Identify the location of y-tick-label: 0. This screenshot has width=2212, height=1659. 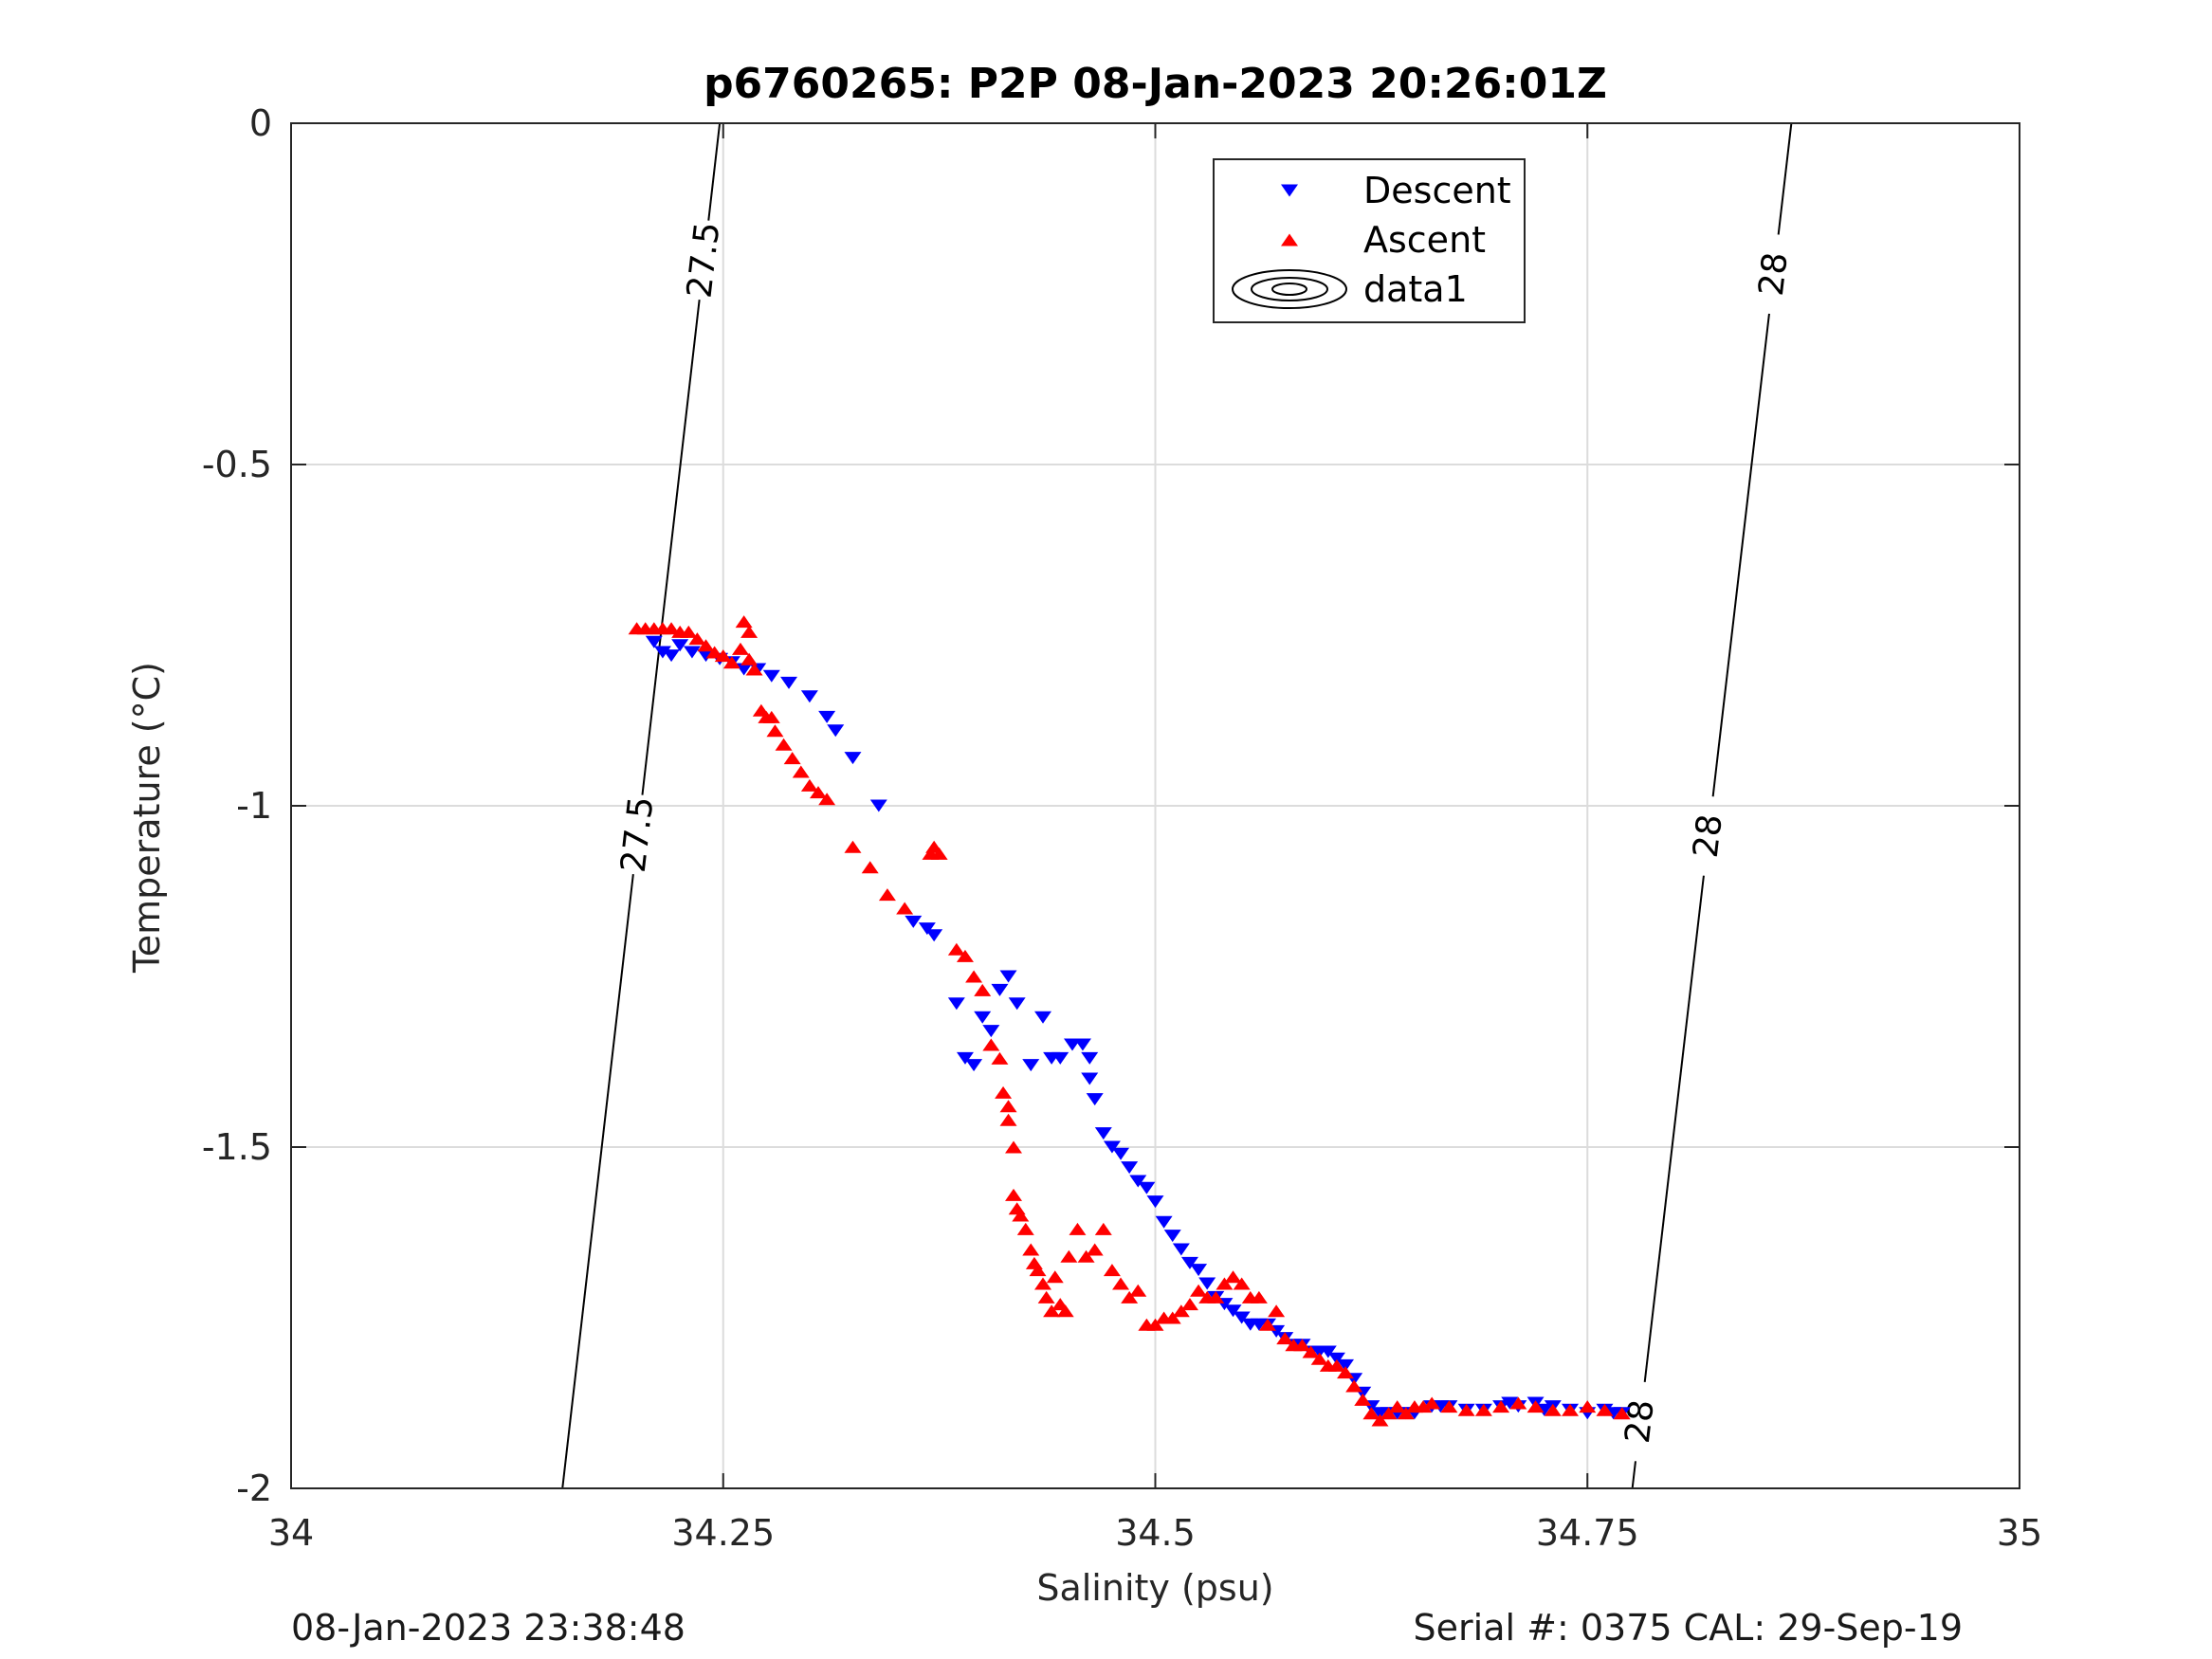
(260, 123).